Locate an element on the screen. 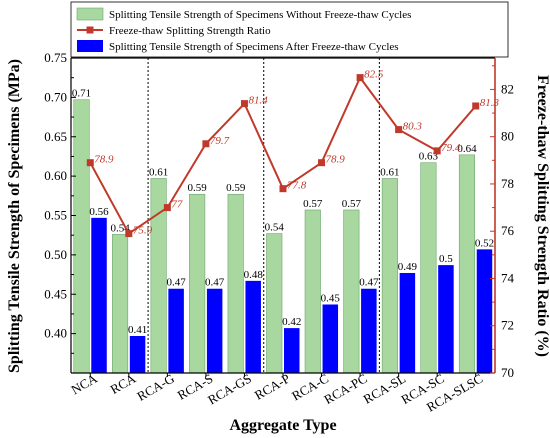  bar-value-label: 0.63 is located at coordinates (429, 157).